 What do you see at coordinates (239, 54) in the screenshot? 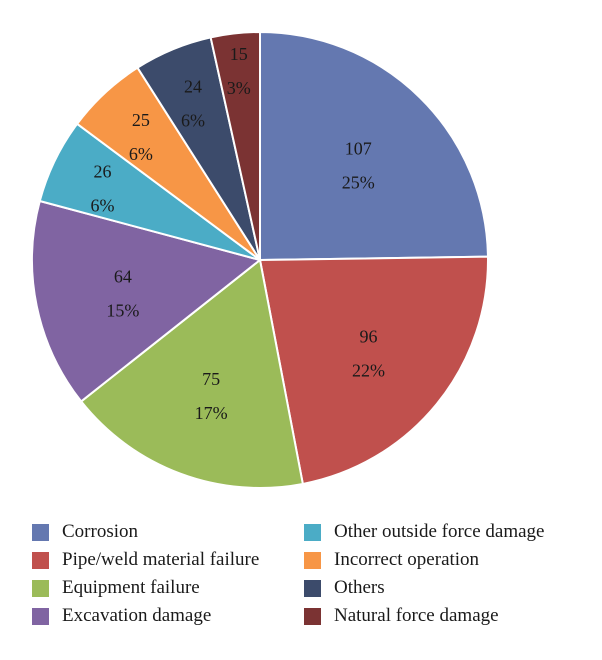
I see `slice-value-label: 15` at bounding box center [239, 54].